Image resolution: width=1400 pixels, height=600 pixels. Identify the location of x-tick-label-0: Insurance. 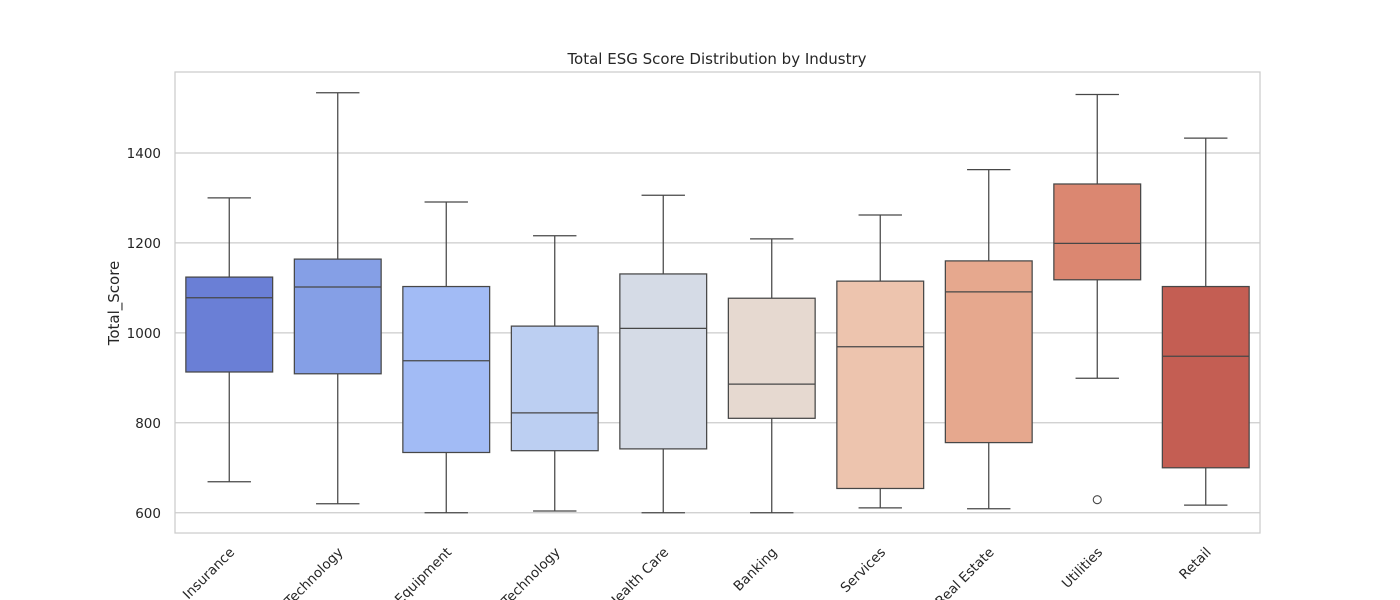
(209, 572).